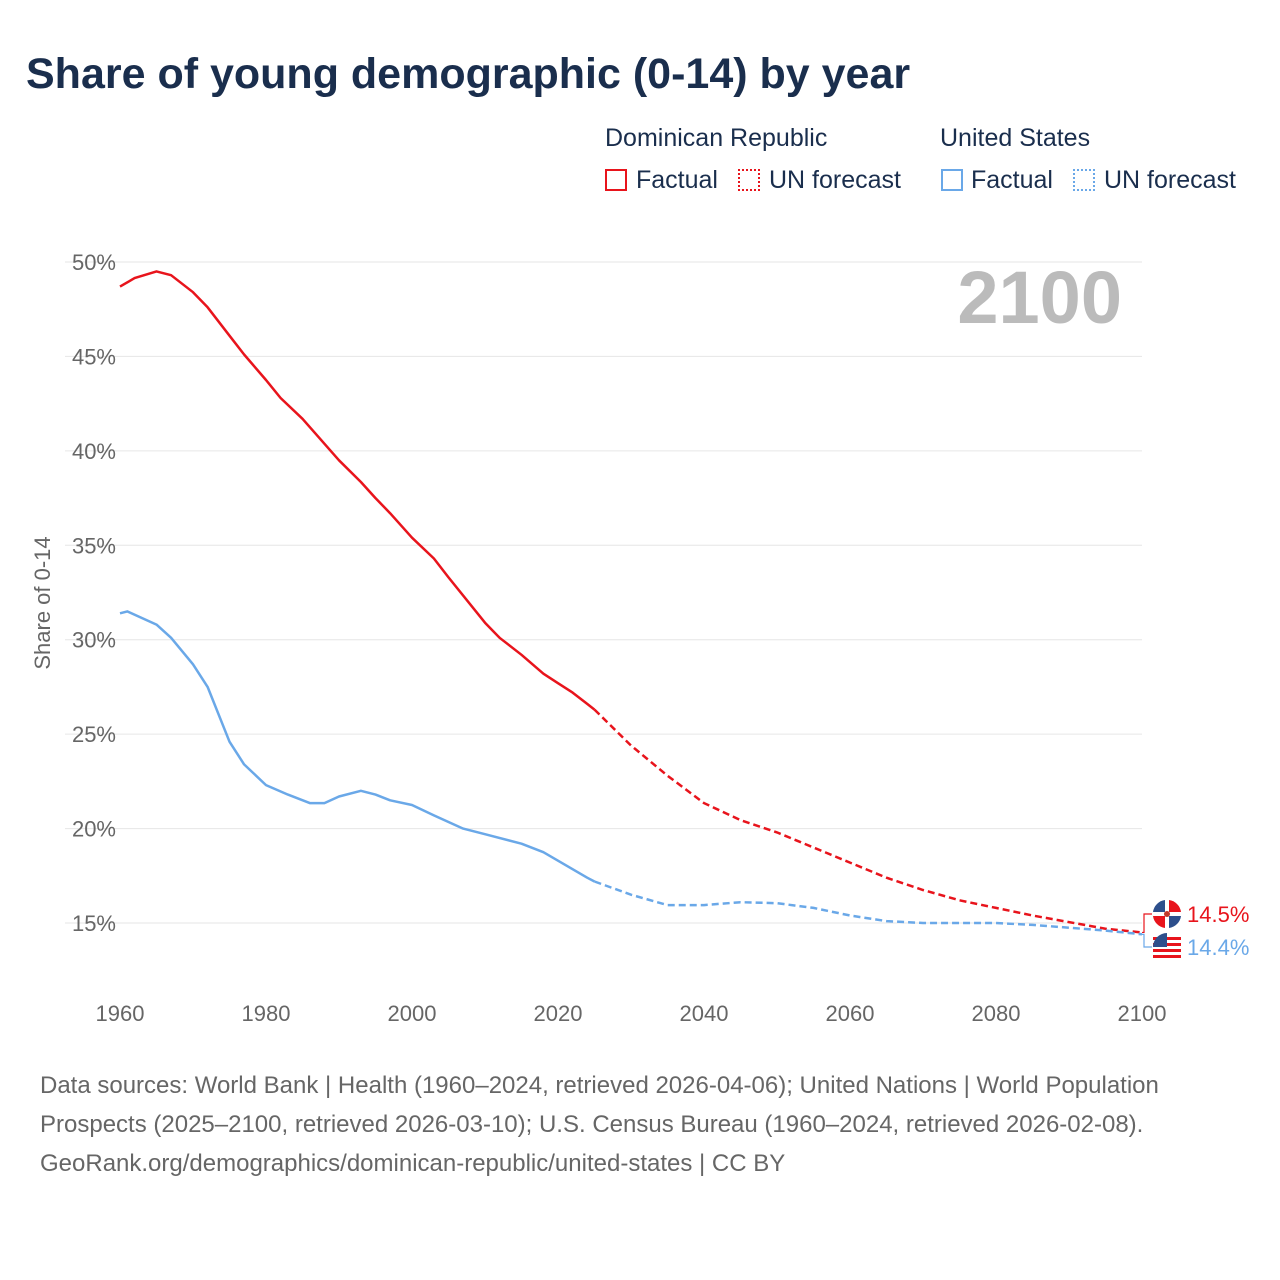 Image resolution: width=1280 pixels, height=1280 pixels. I want to click on y-tick-label: 35%, so click(94, 545).